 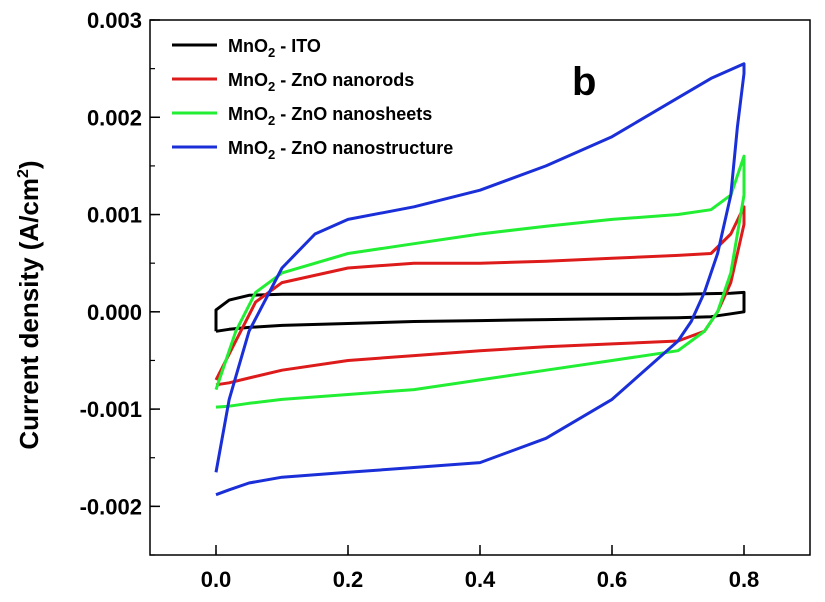 What do you see at coordinates (114, 312) in the screenshot?
I see `y-tick-label: 0.000` at bounding box center [114, 312].